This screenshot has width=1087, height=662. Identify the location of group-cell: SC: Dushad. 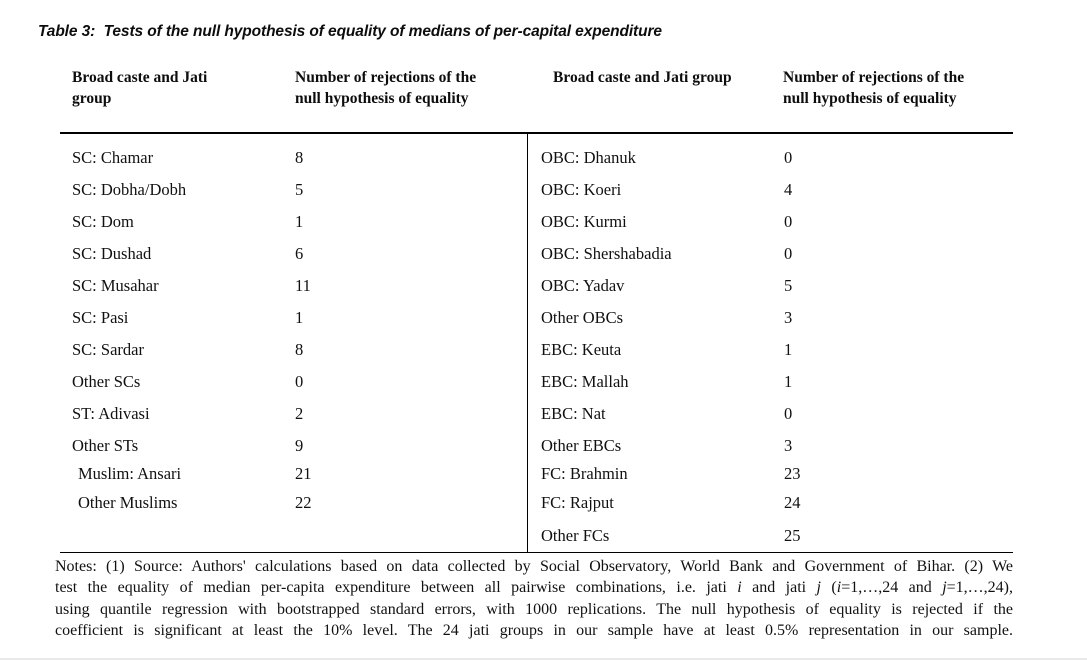
(112, 253).